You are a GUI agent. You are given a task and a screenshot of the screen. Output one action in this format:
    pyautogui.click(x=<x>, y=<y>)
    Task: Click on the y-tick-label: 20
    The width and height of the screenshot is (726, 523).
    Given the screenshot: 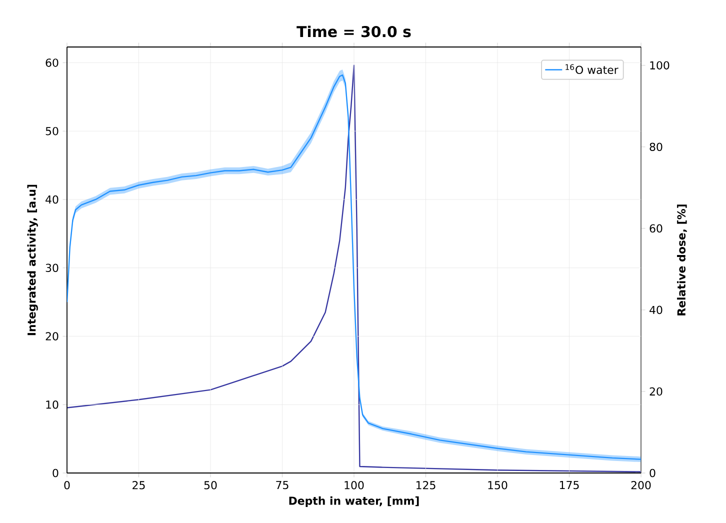 What is the action you would take?
    pyautogui.click(x=52, y=336)
    